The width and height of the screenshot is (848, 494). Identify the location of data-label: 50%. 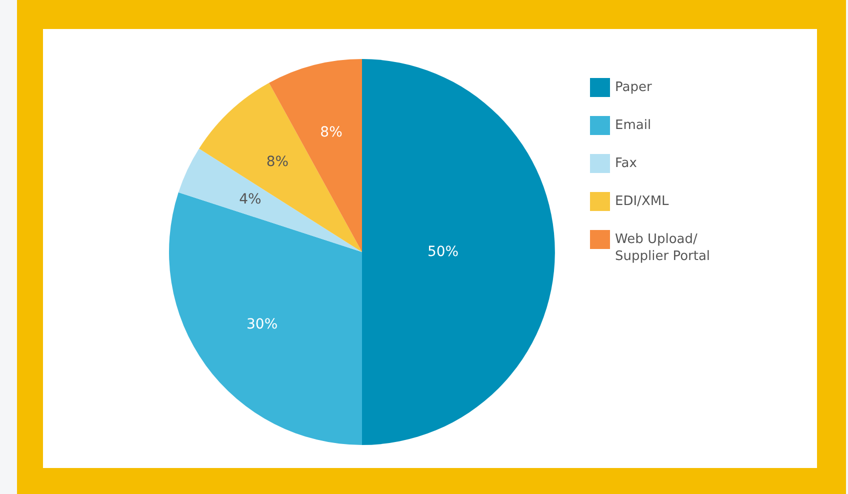
(443, 252).